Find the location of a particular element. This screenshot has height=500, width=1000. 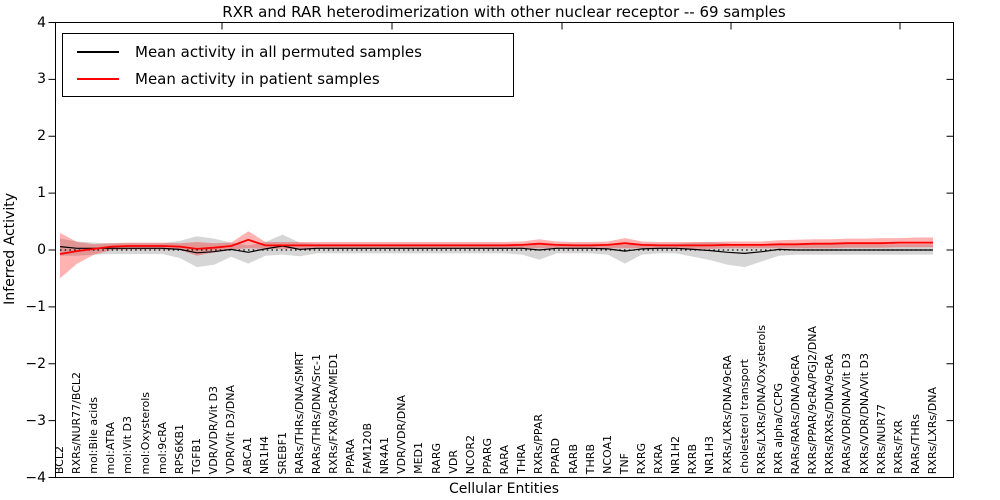

x-tick-label: TNF is located at coordinates (624, 463).